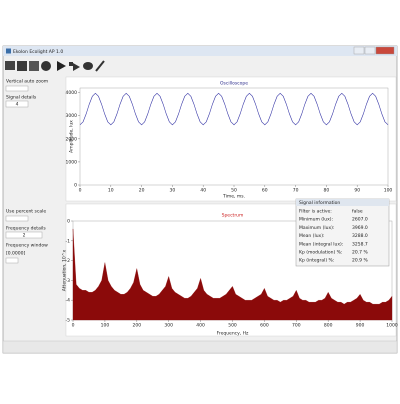  I want to click on x-tick-label: 600, so click(264, 326).